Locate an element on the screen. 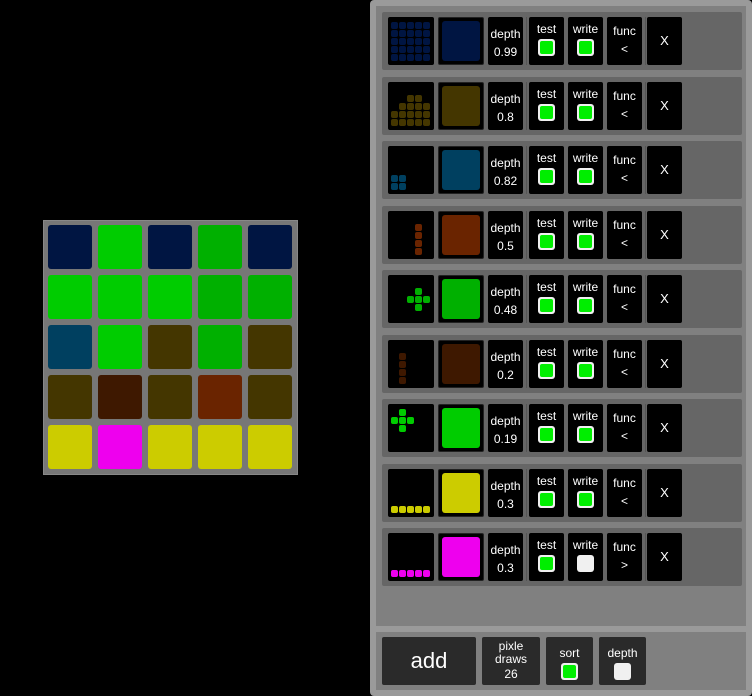  depth-field: depth 0.82 is located at coordinates (505, 170).